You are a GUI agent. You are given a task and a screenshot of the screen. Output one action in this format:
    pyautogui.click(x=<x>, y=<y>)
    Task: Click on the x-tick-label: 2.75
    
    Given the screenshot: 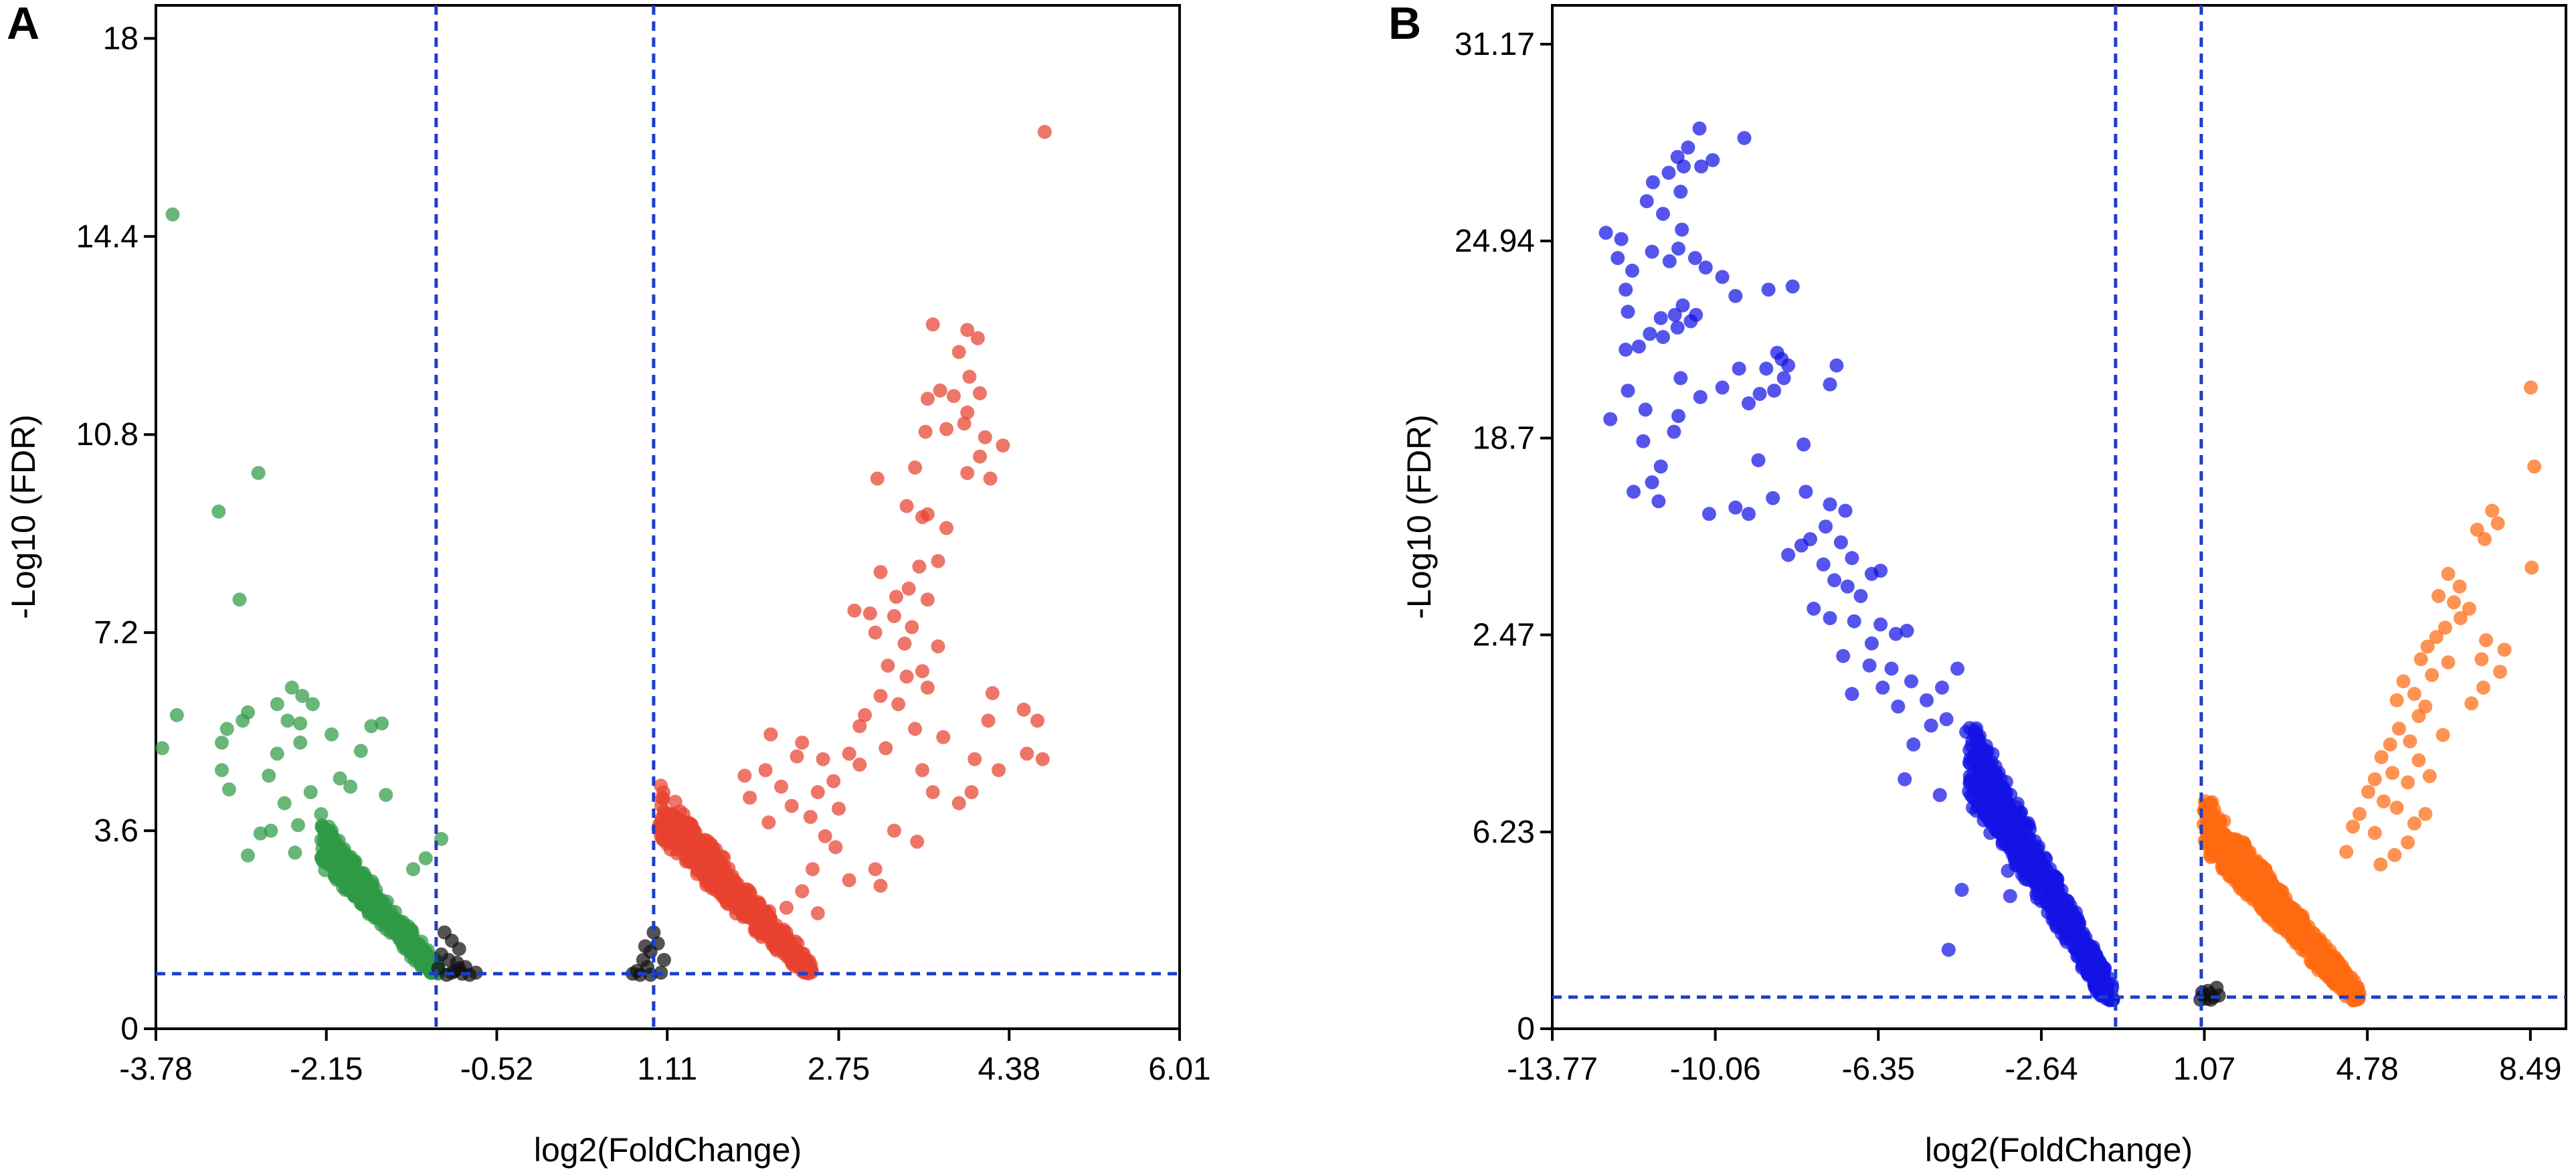 What is the action you would take?
    pyautogui.click(x=839, y=1069)
    